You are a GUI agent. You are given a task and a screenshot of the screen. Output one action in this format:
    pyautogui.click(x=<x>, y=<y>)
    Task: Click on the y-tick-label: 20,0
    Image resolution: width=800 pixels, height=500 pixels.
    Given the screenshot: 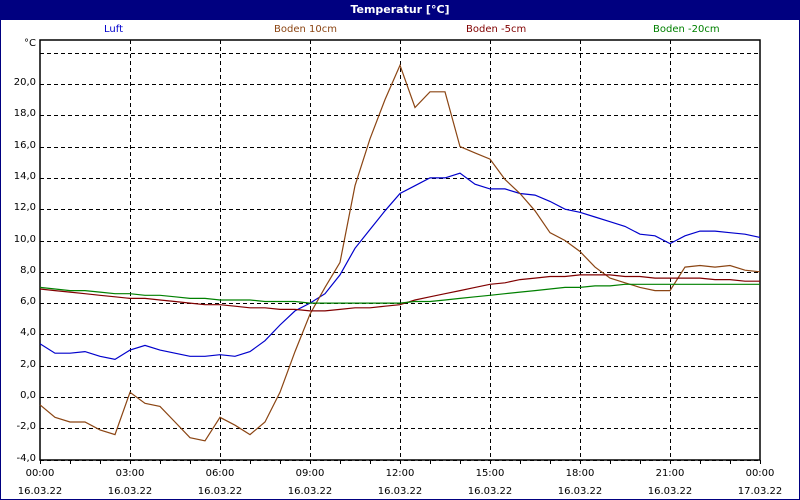 What is the action you would take?
    pyautogui.click(x=24, y=82)
    